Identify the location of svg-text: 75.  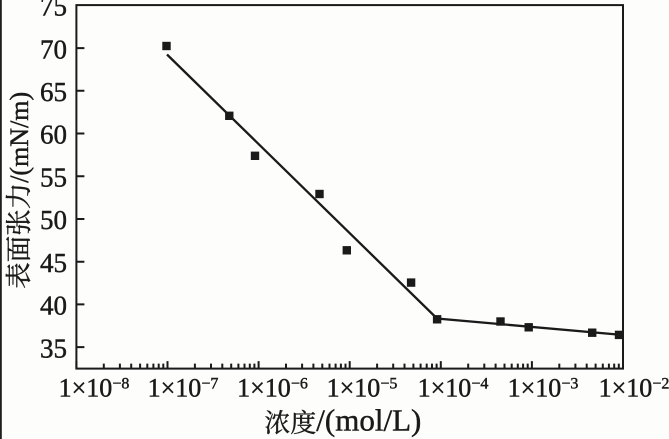
(53, 11).